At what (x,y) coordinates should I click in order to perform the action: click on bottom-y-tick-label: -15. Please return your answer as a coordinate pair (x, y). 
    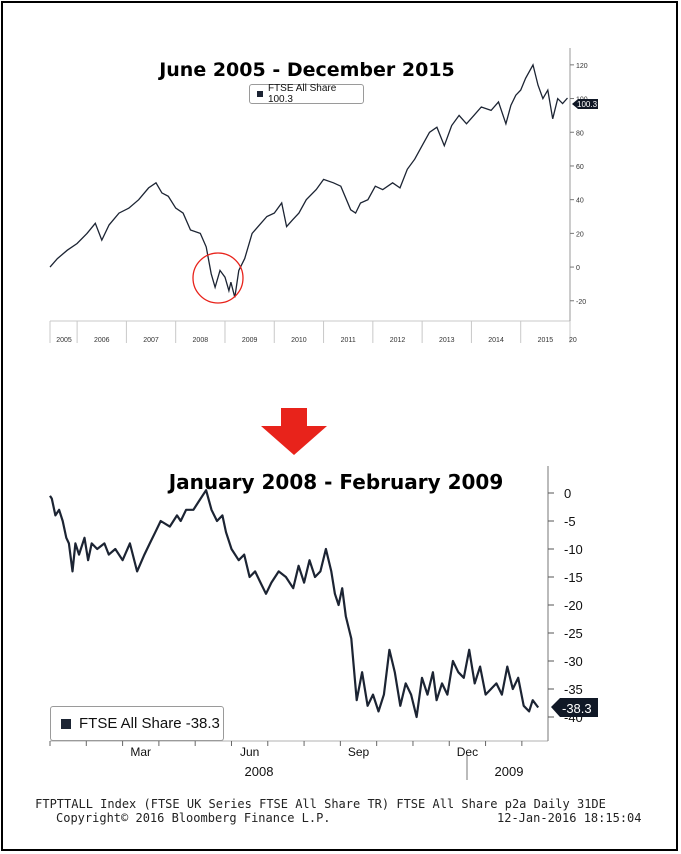
    Looking at the image, I should click on (573, 577).